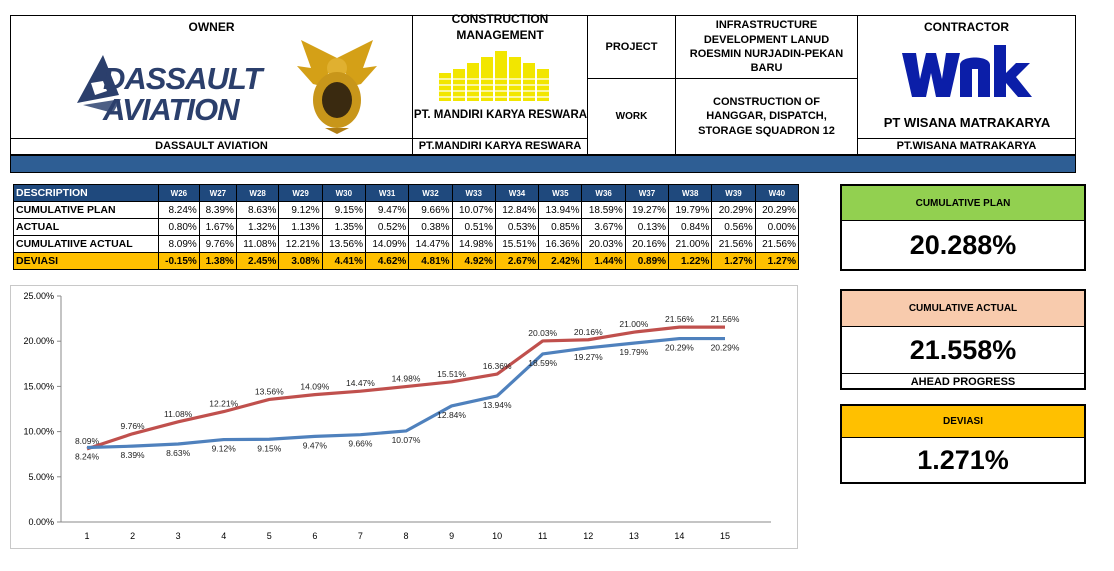  Describe the element at coordinates (224, 449) in the screenshot. I see `plan-data-label: 9.12%` at that location.